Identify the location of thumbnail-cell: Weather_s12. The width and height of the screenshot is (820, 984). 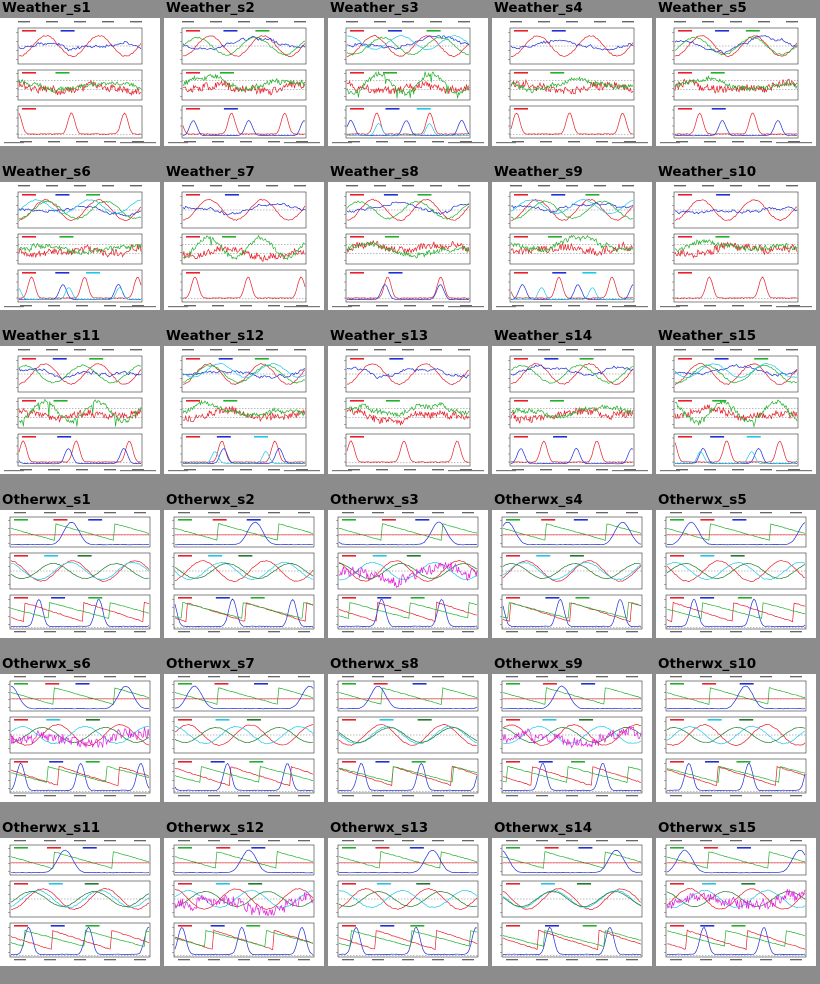
(244, 408).